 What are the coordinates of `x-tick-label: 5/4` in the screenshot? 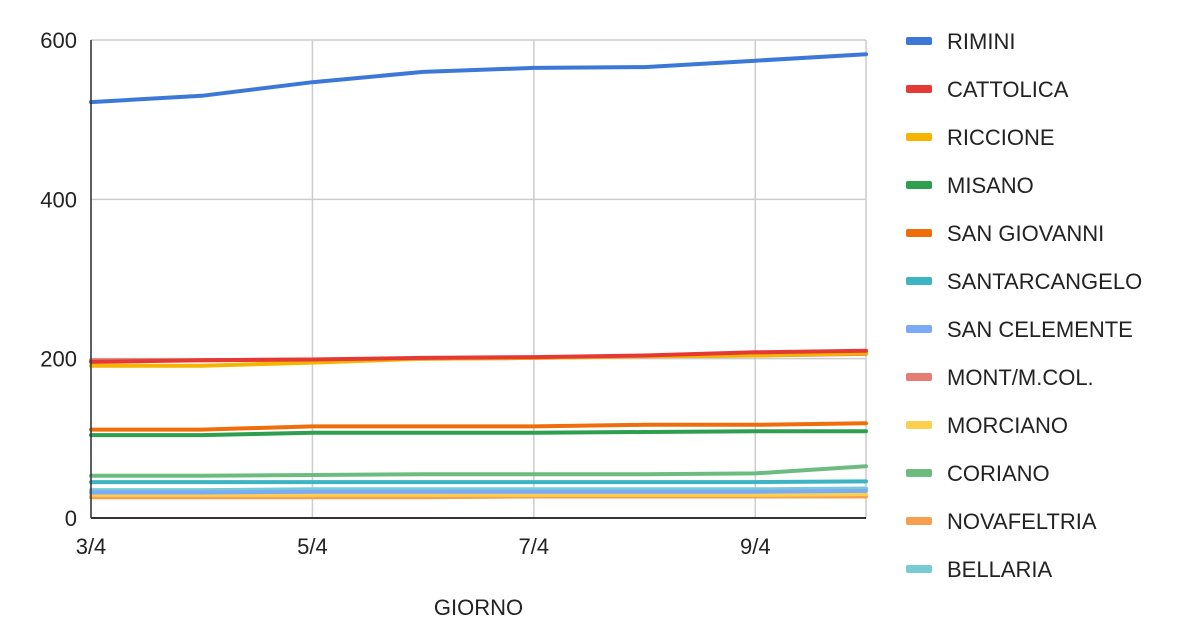 It's located at (312, 546).